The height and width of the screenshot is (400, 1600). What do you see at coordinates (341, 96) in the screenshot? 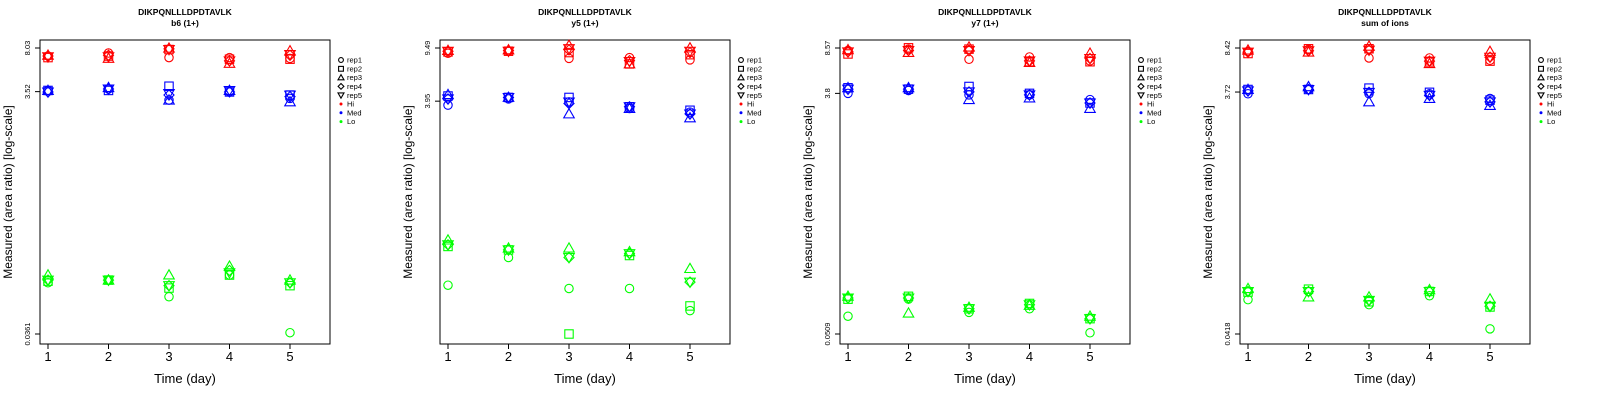
I see `legend-marker-rep5` at bounding box center [341, 96].